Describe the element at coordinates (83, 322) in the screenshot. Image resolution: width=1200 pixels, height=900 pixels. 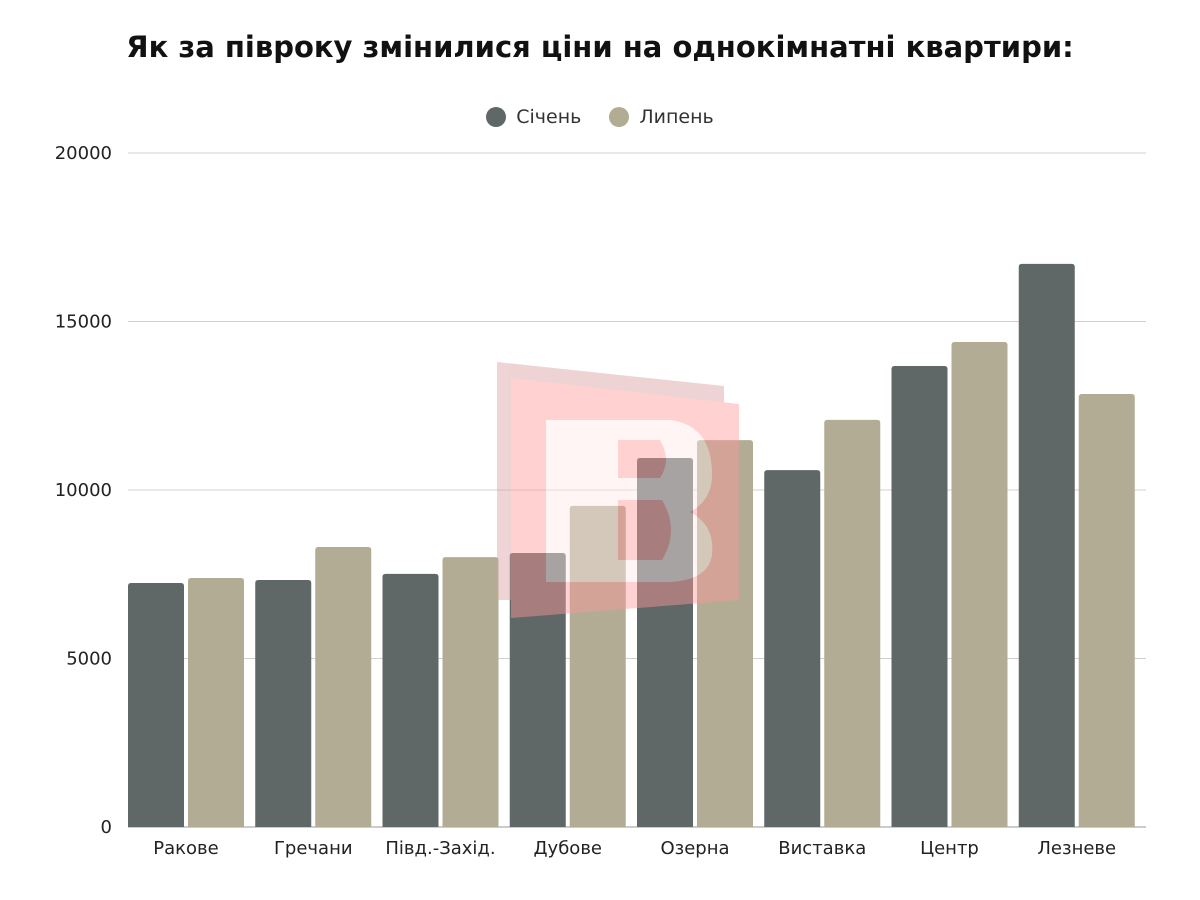
I see `y-tick-label: 15000` at that location.